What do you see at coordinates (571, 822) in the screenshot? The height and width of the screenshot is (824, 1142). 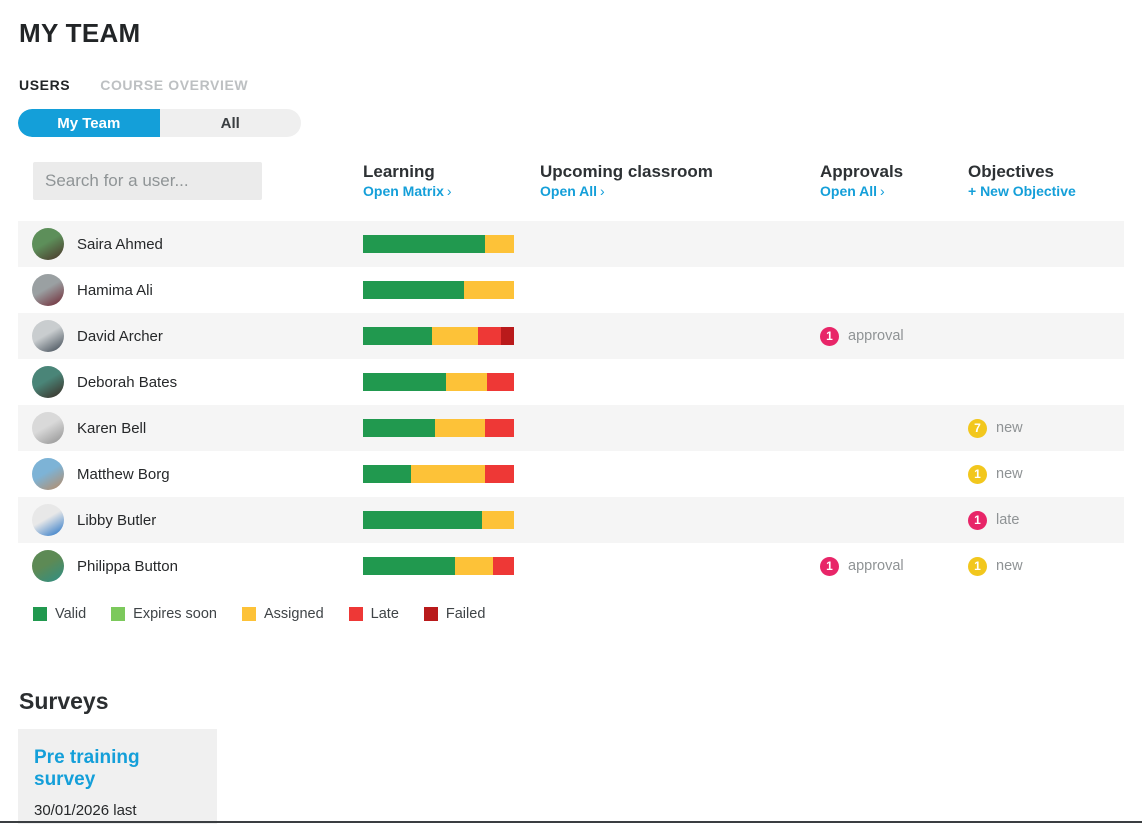 I see `bottom-divider` at bounding box center [571, 822].